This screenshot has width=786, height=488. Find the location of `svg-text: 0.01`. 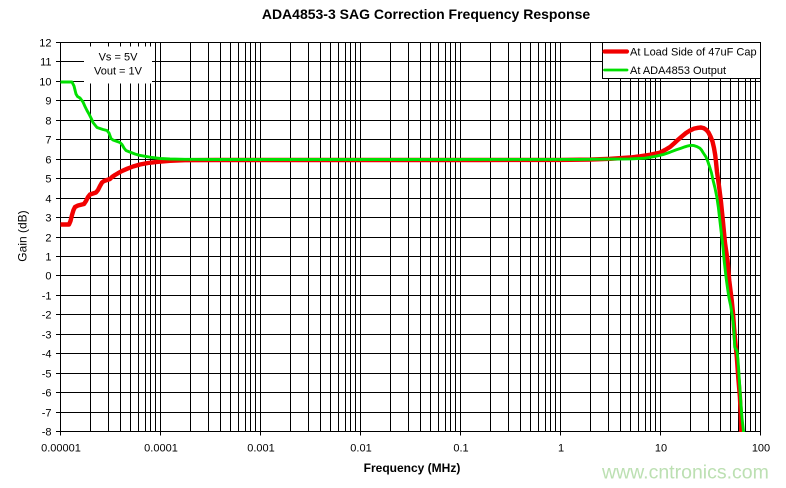

svg-text: 0.01 is located at coordinates (360, 449).